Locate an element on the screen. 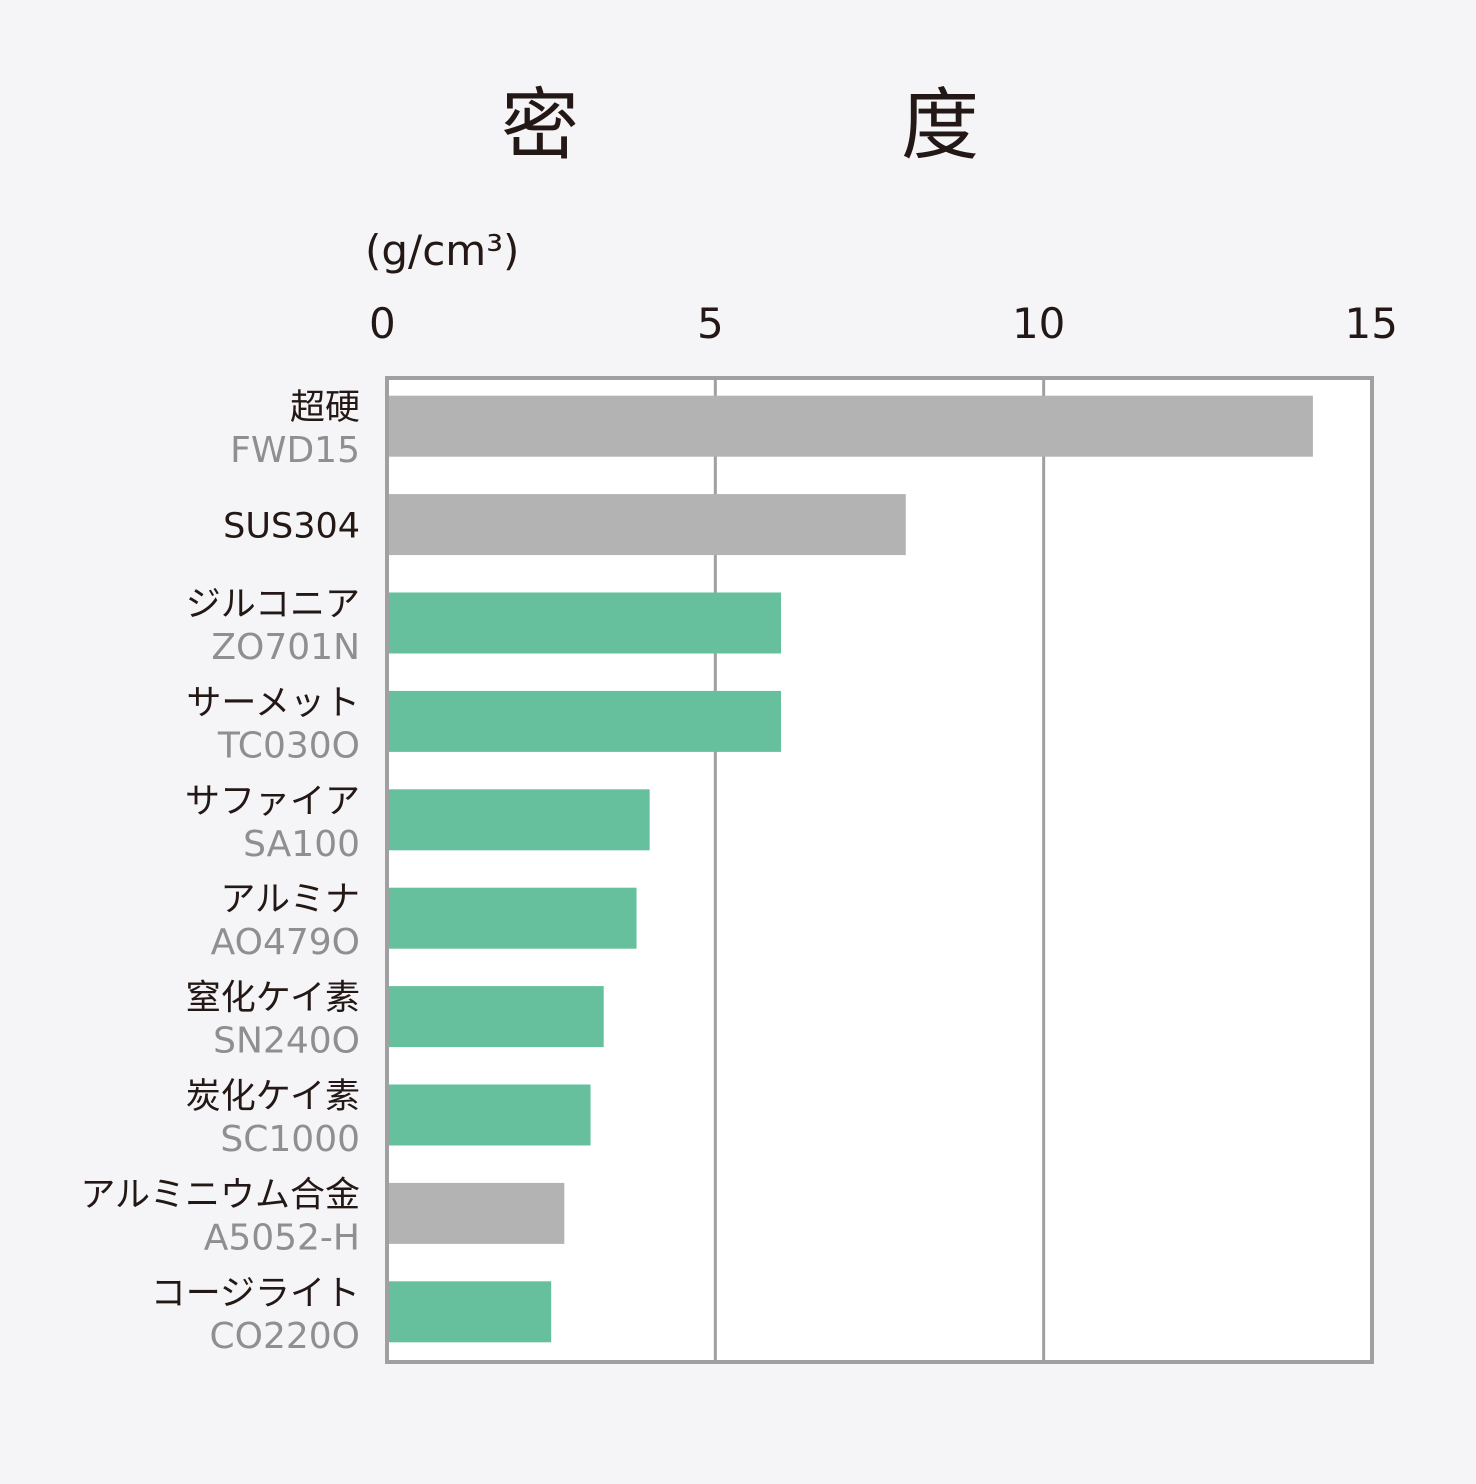 The width and height of the screenshot is (1476, 1484). bar-SC1000 is located at coordinates (490, 1115).